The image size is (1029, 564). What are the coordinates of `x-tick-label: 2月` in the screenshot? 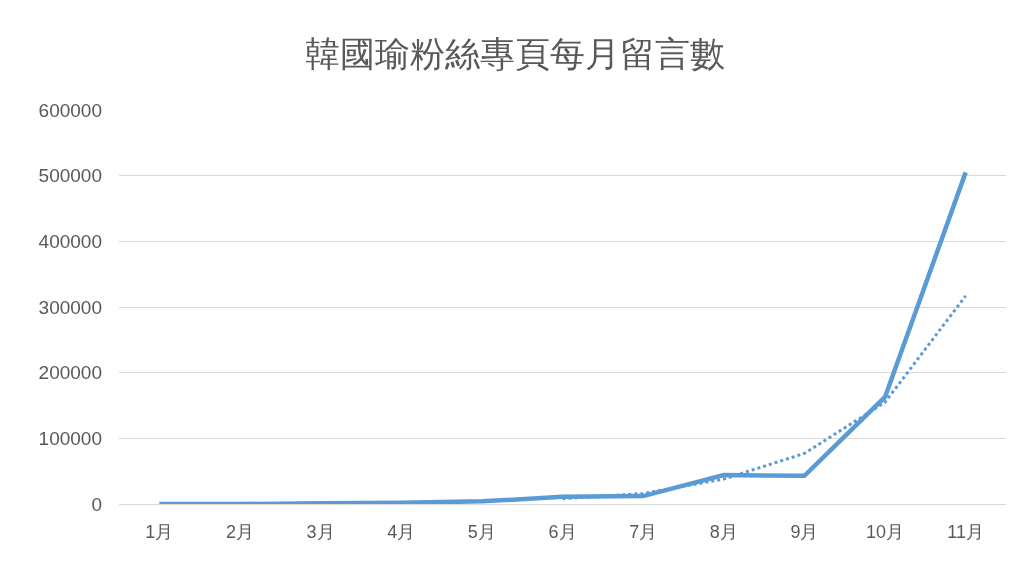 It's located at (239, 531).